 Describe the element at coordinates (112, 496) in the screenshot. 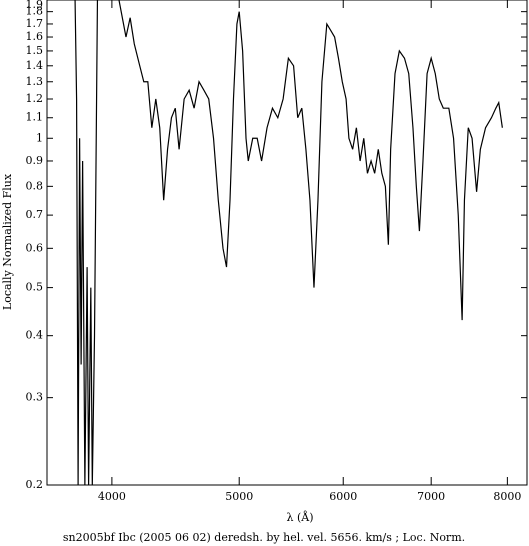

I see `x-tick-label: 4000` at that location.